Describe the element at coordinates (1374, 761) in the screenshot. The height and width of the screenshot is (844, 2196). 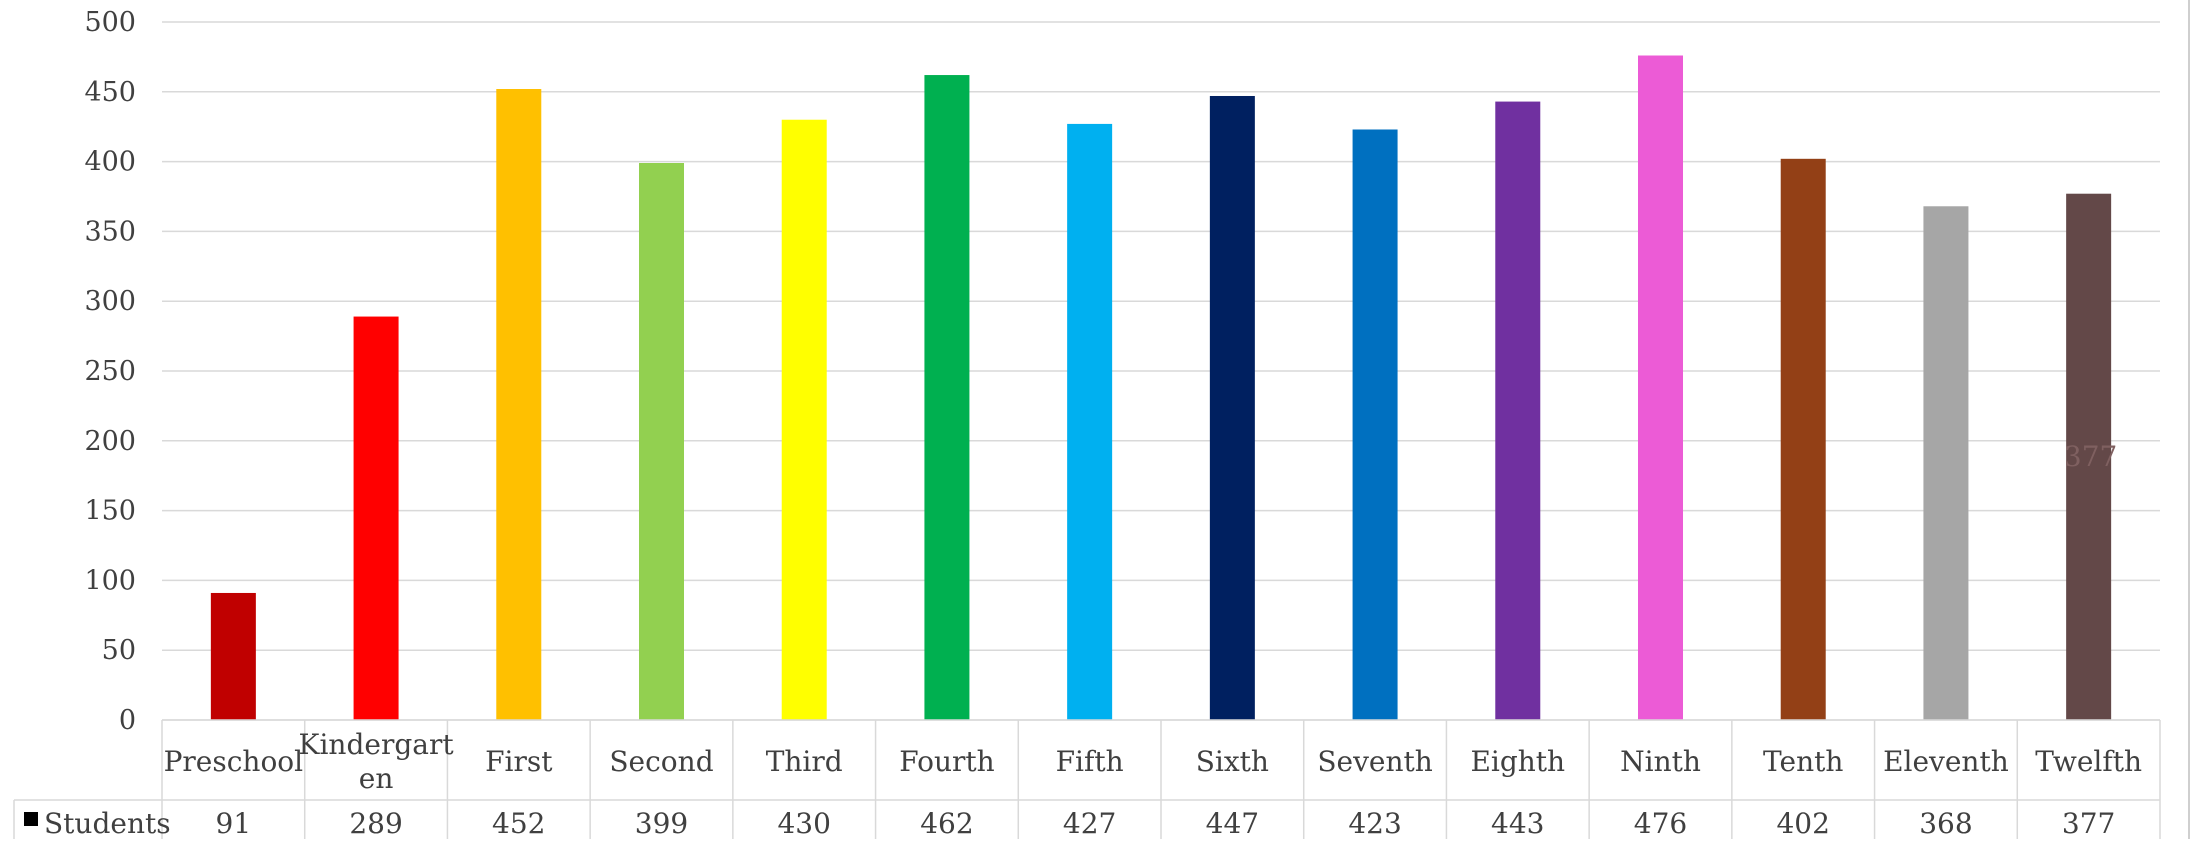
I see `category-label: Seventh` at that location.